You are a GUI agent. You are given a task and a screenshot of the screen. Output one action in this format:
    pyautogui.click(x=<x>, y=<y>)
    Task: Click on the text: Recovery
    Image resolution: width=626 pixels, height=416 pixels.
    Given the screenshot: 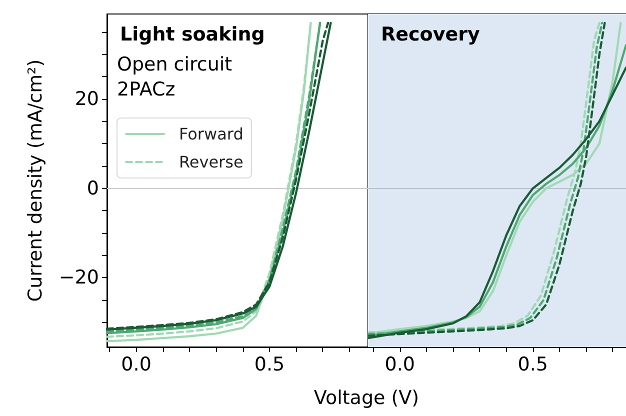 What is the action you would take?
    pyautogui.click(x=430, y=35)
    